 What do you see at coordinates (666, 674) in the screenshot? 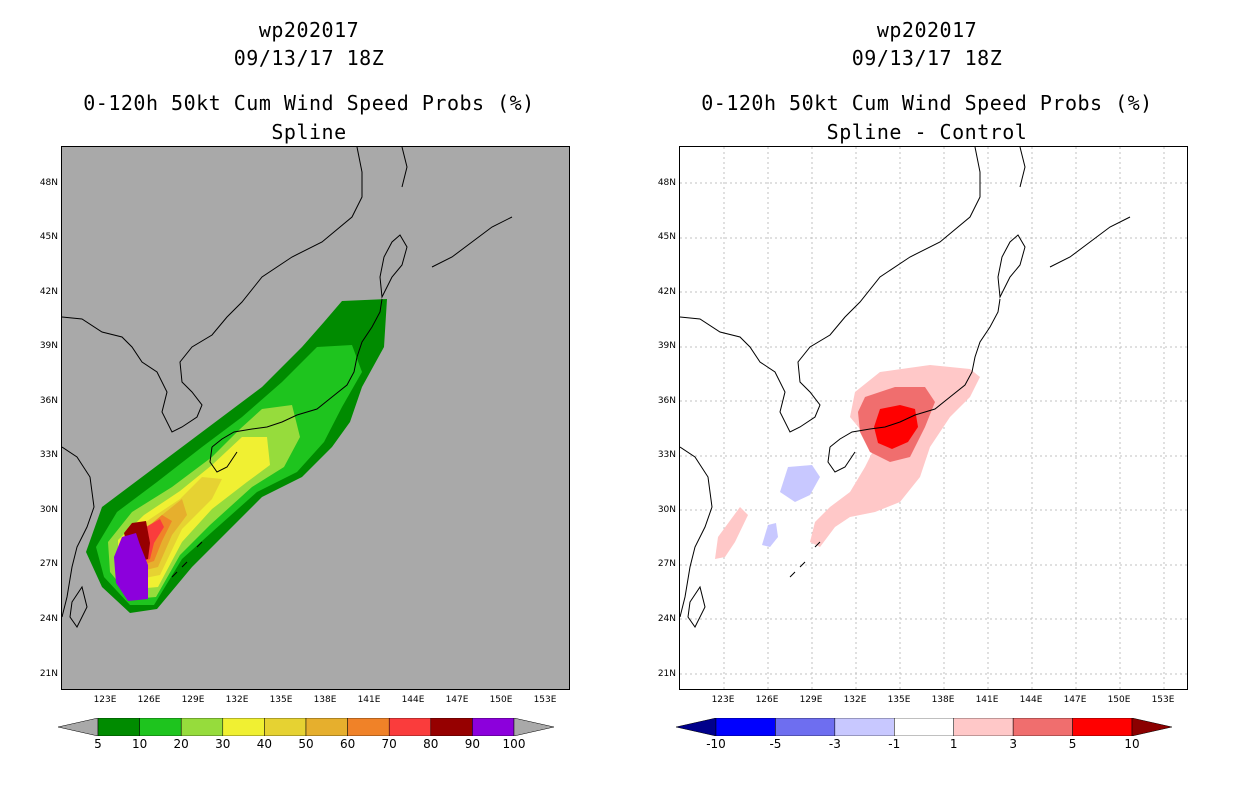
I see `lat-label: 21N` at bounding box center [666, 674].